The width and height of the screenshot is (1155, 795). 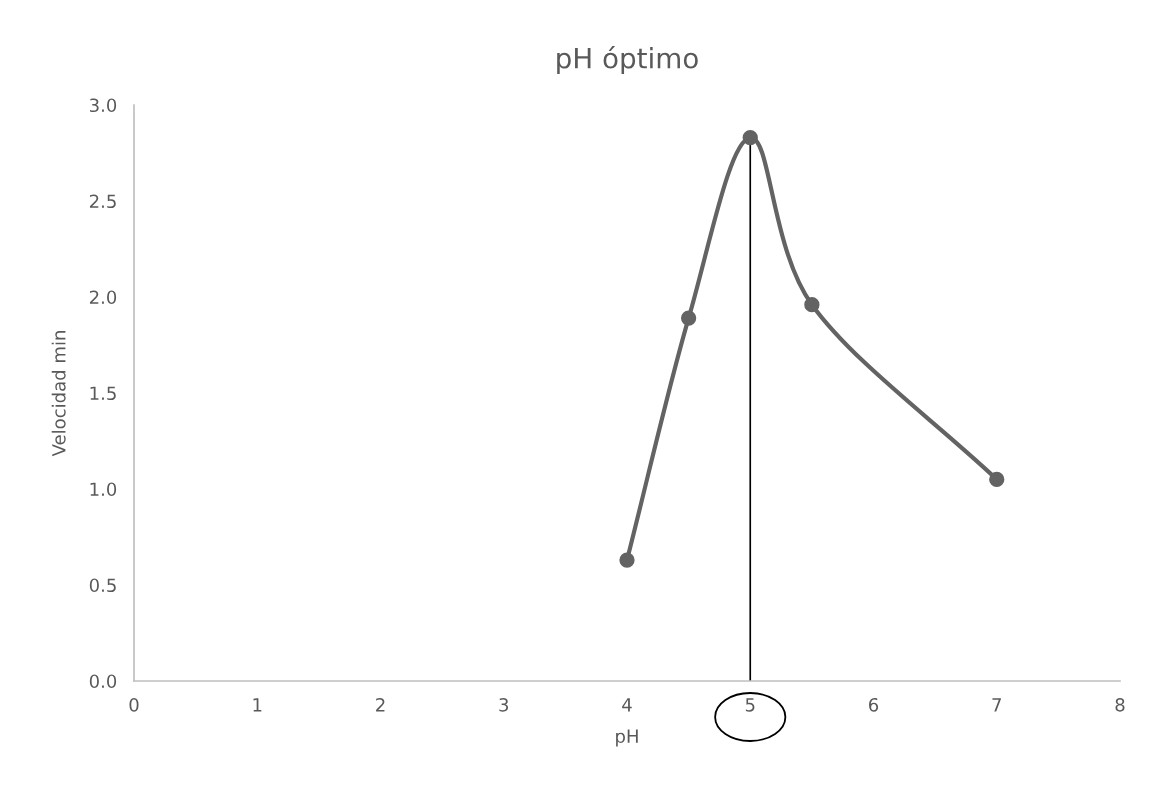 What do you see at coordinates (627, 60) in the screenshot?
I see `chart-title: pH óptimo` at bounding box center [627, 60].